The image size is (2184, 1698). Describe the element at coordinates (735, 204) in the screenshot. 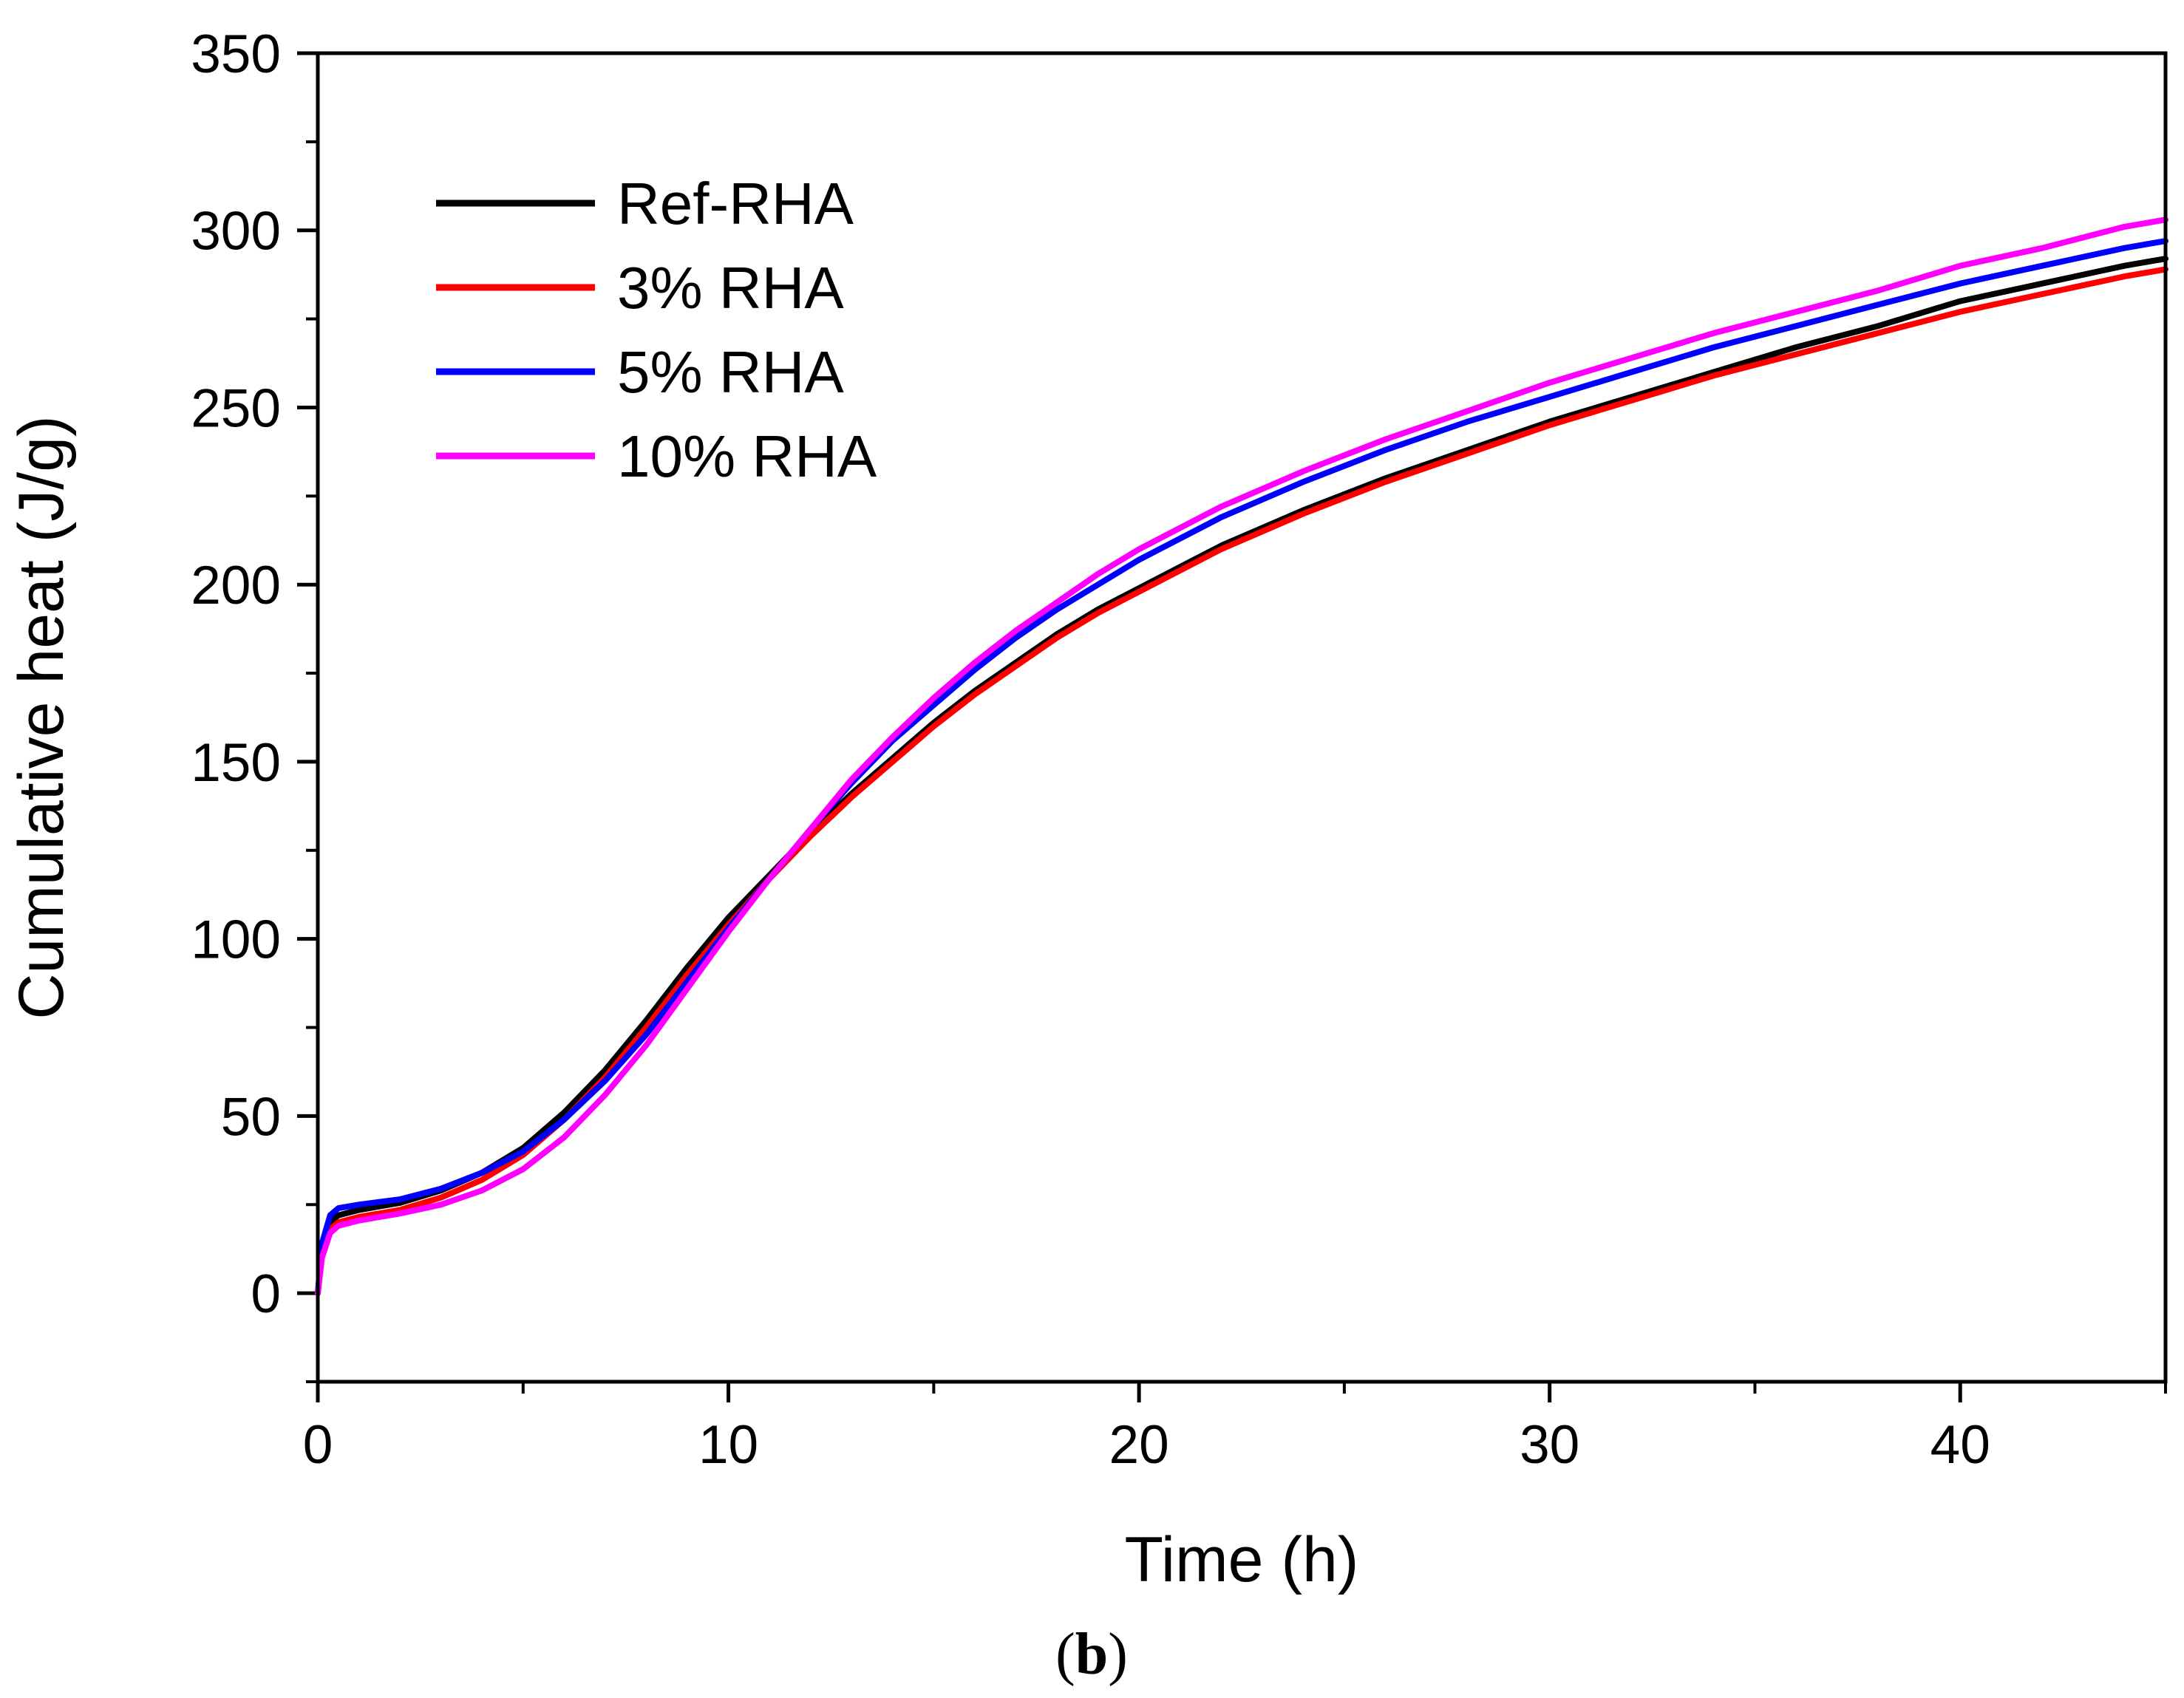

I see `legend-label: Ref-RHA` at that location.